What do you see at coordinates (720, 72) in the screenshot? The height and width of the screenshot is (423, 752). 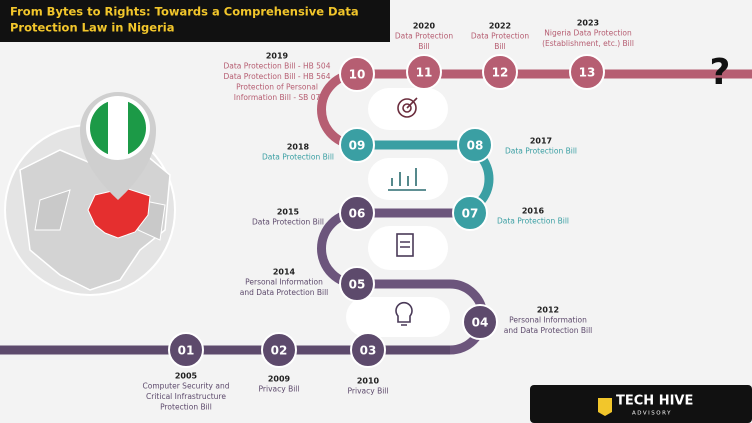 I see `question-mark: ?` at bounding box center [720, 72].